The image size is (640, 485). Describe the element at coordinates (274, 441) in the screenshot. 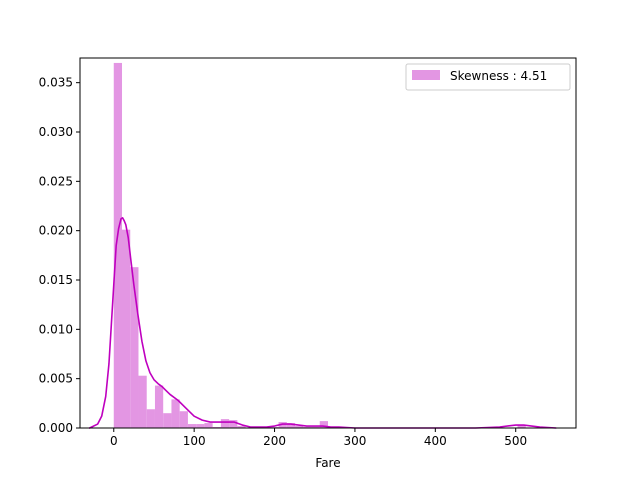

I see `x-tick-label: 200` at that location.